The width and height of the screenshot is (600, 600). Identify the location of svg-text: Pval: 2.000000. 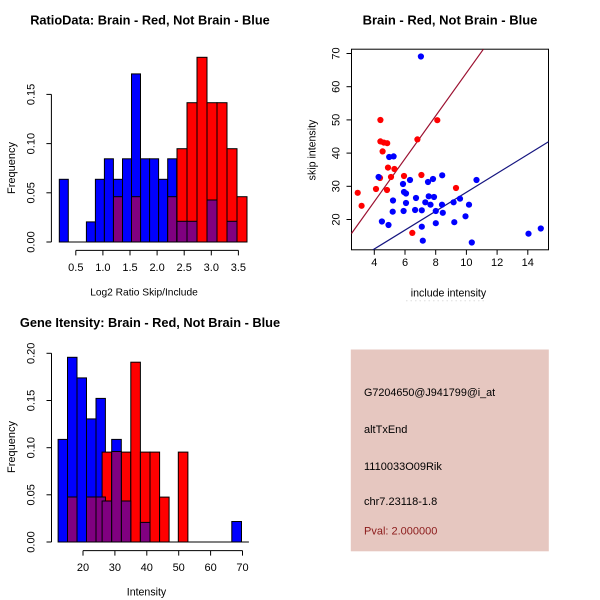
(400, 532).